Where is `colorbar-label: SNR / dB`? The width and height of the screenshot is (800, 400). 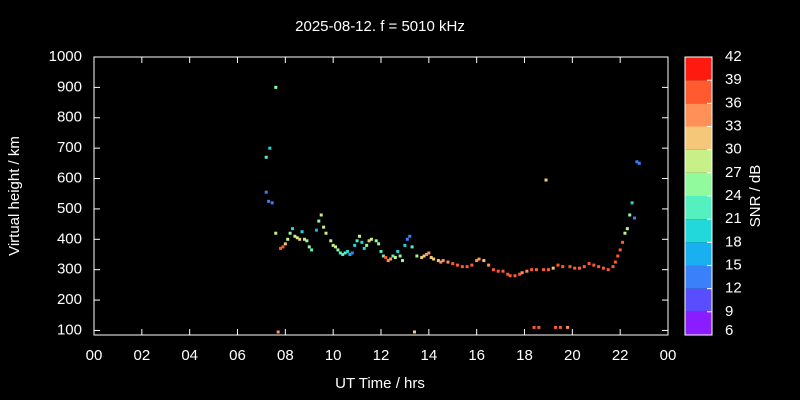 colorbar-label: SNR / dB is located at coordinates (755, 196).